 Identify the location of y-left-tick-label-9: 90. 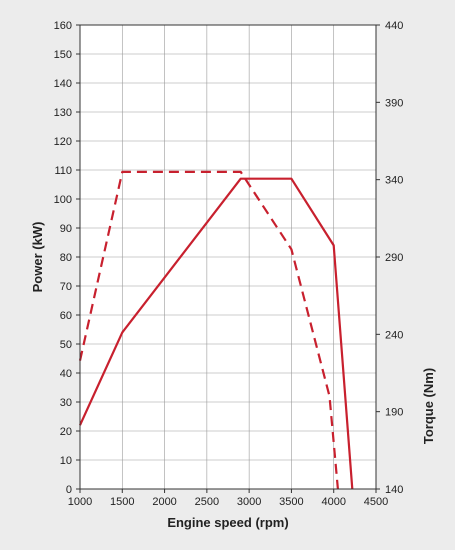
(66, 229).